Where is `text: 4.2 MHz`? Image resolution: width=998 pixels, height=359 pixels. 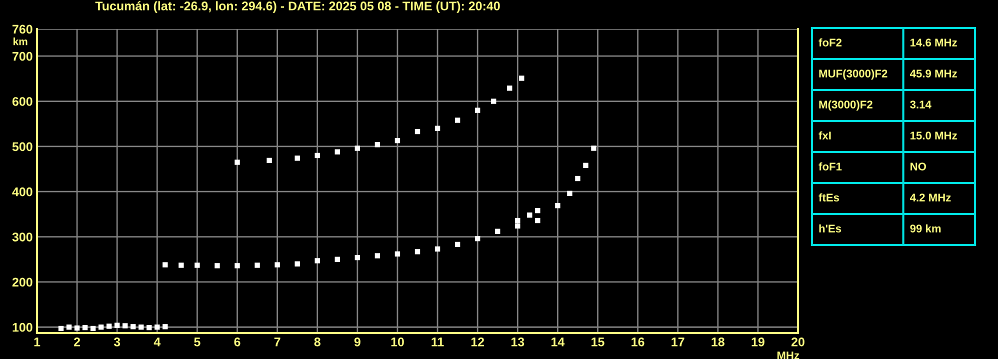 text: 4.2 MHz is located at coordinates (930, 198).